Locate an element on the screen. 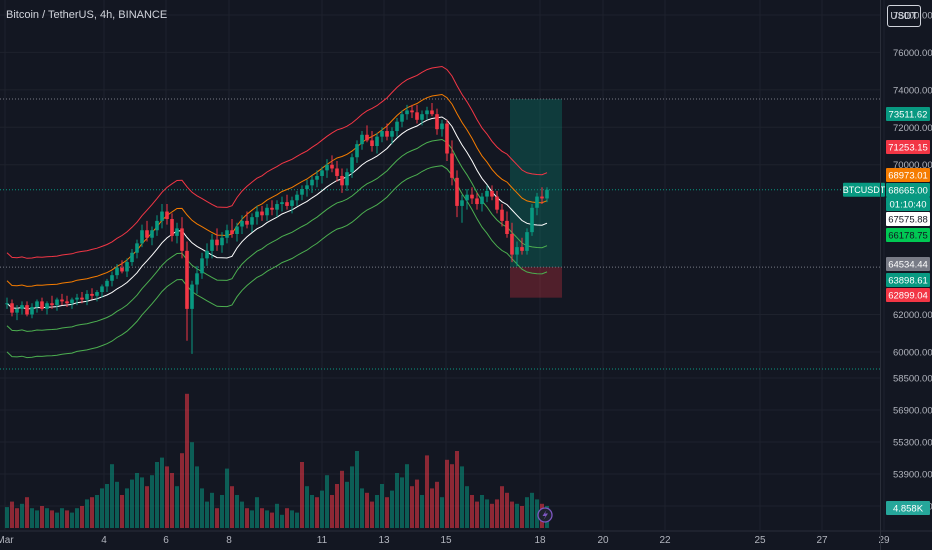 Image resolution: width=932 pixels, height=550 pixels. x-tick-label: 6 is located at coordinates (166, 540).